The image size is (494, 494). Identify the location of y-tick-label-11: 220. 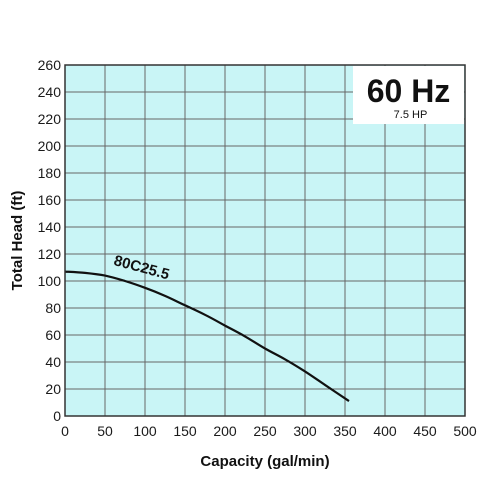
(50, 119).